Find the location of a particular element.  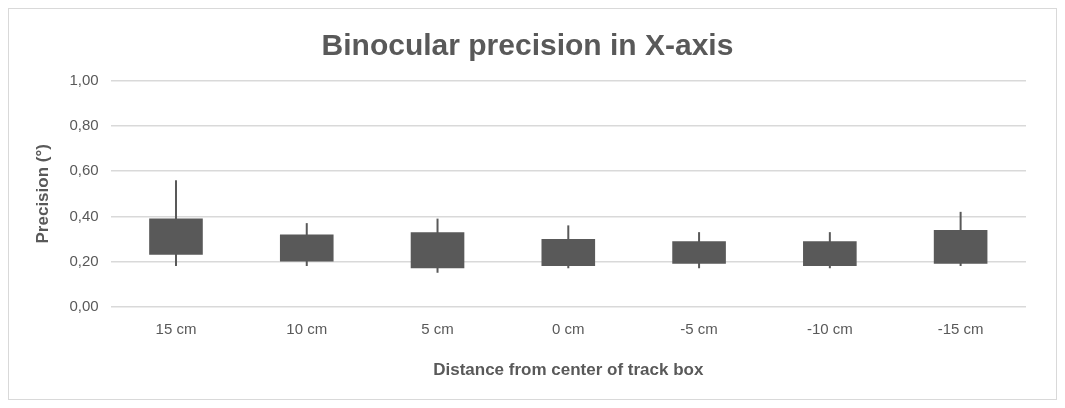

y-axis-title: Precision (°) is located at coordinates (42, 194).